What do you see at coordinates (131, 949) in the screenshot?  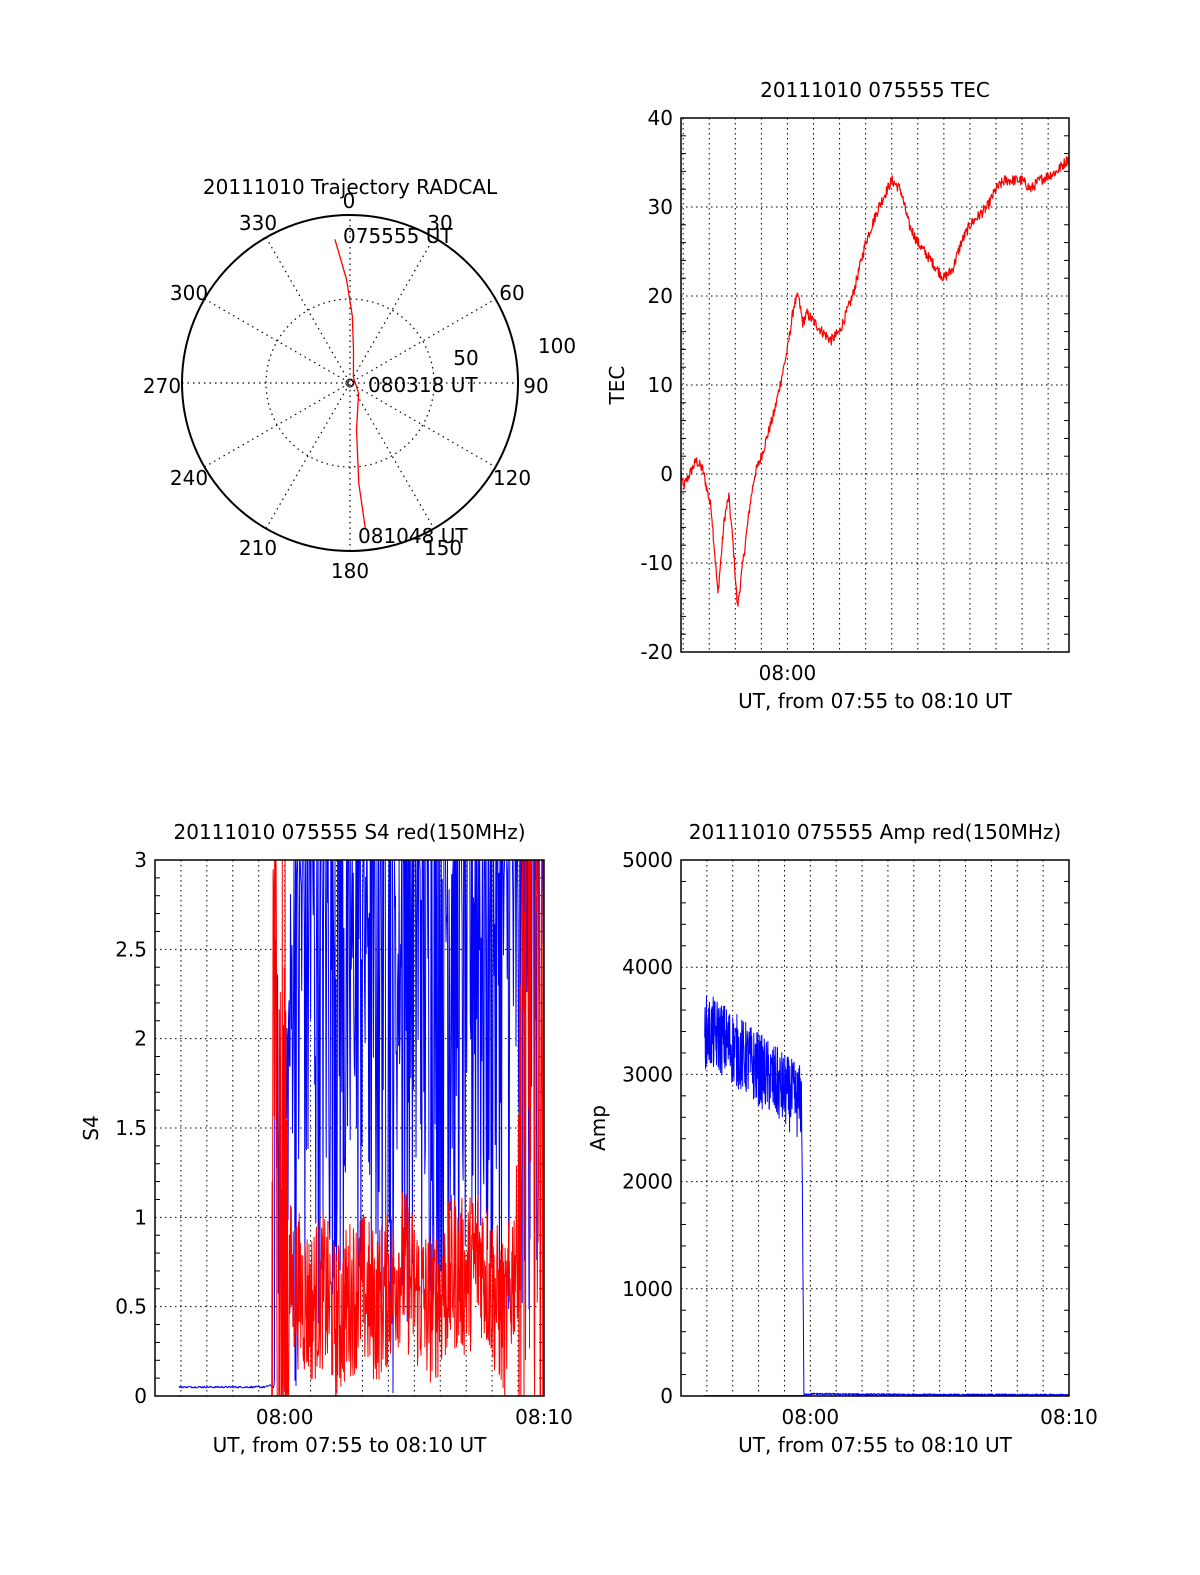 I see `y-tick-label: 2.5` at bounding box center [131, 949].